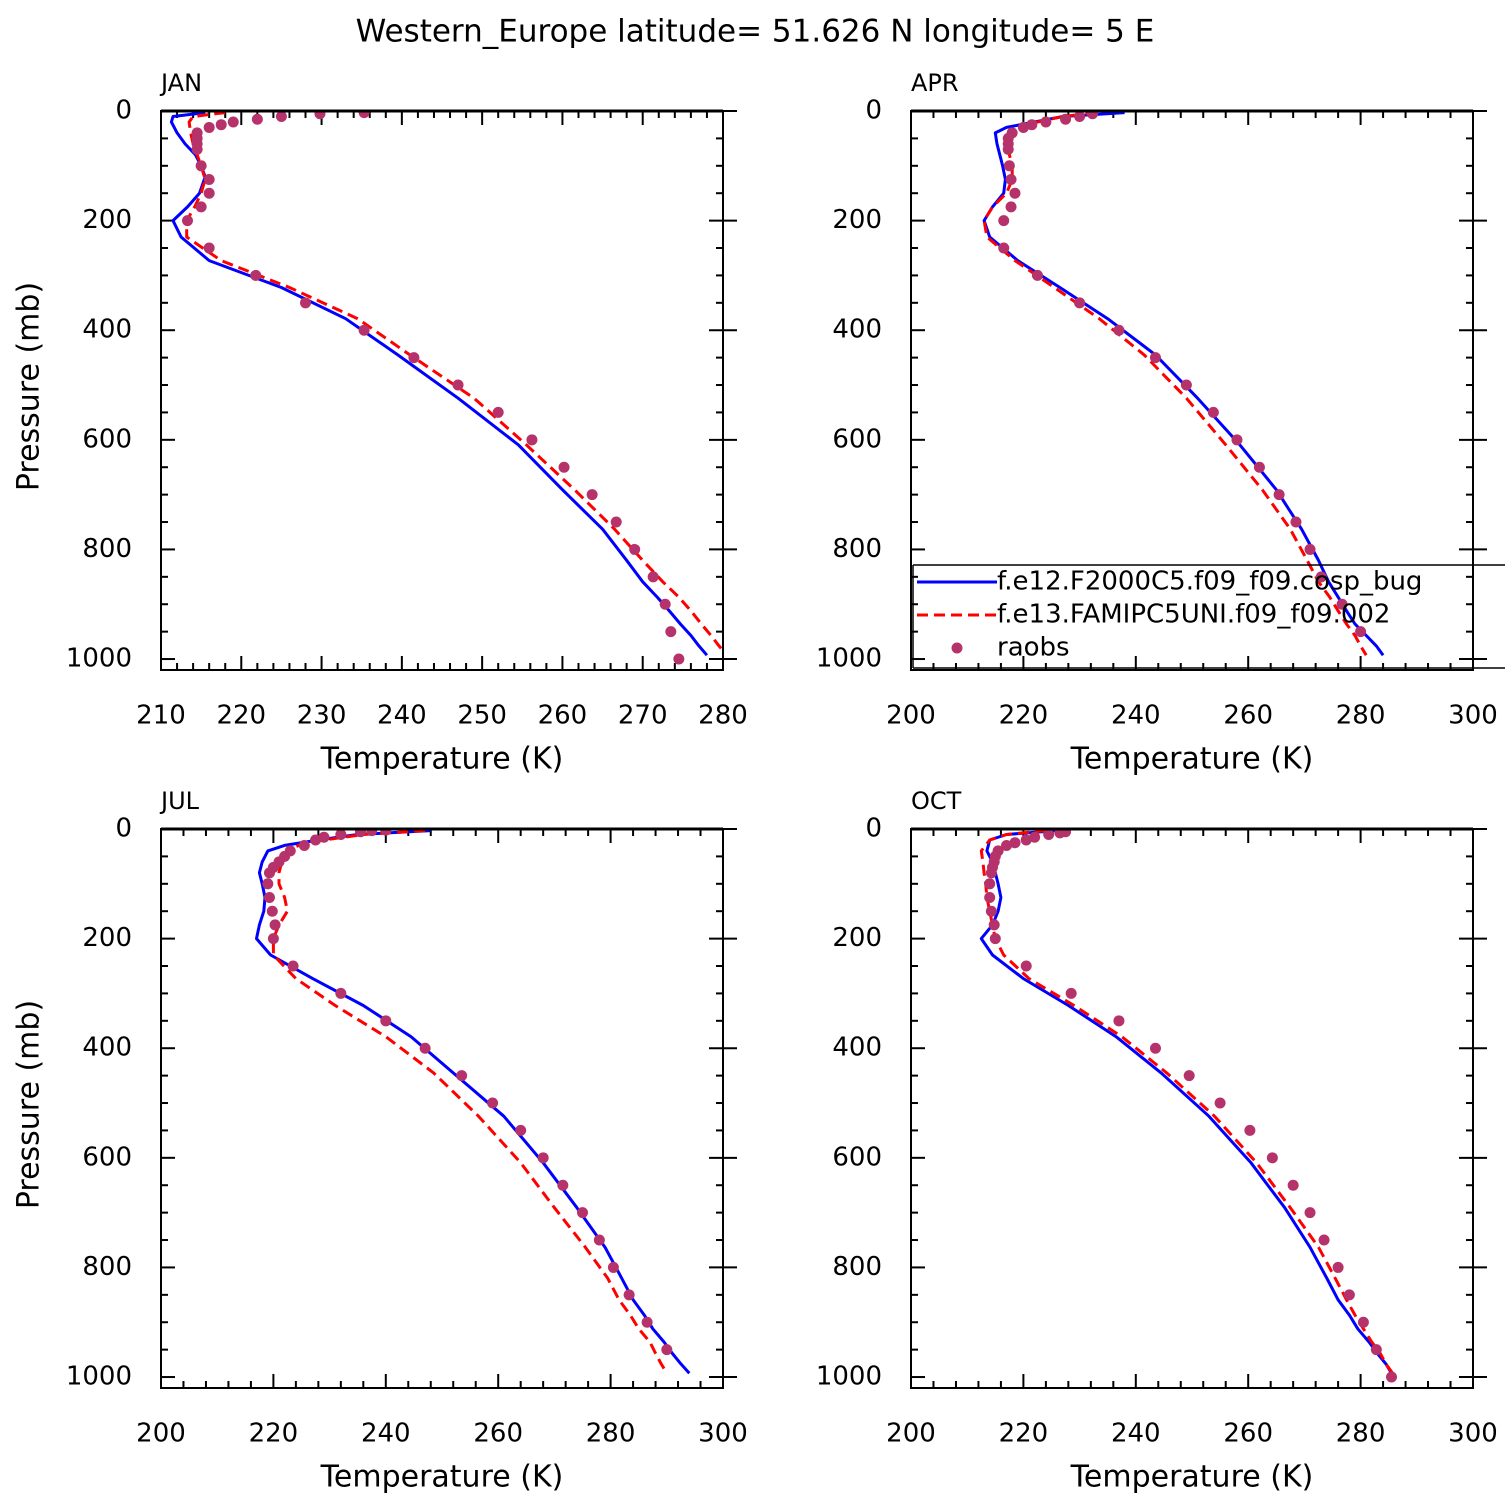 The height and width of the screenshot is (1510, 1510). What do you see at coordinates (179, 801) in the screenshot?
I see `panel-title: JUL` at bounding box center [179, 801].